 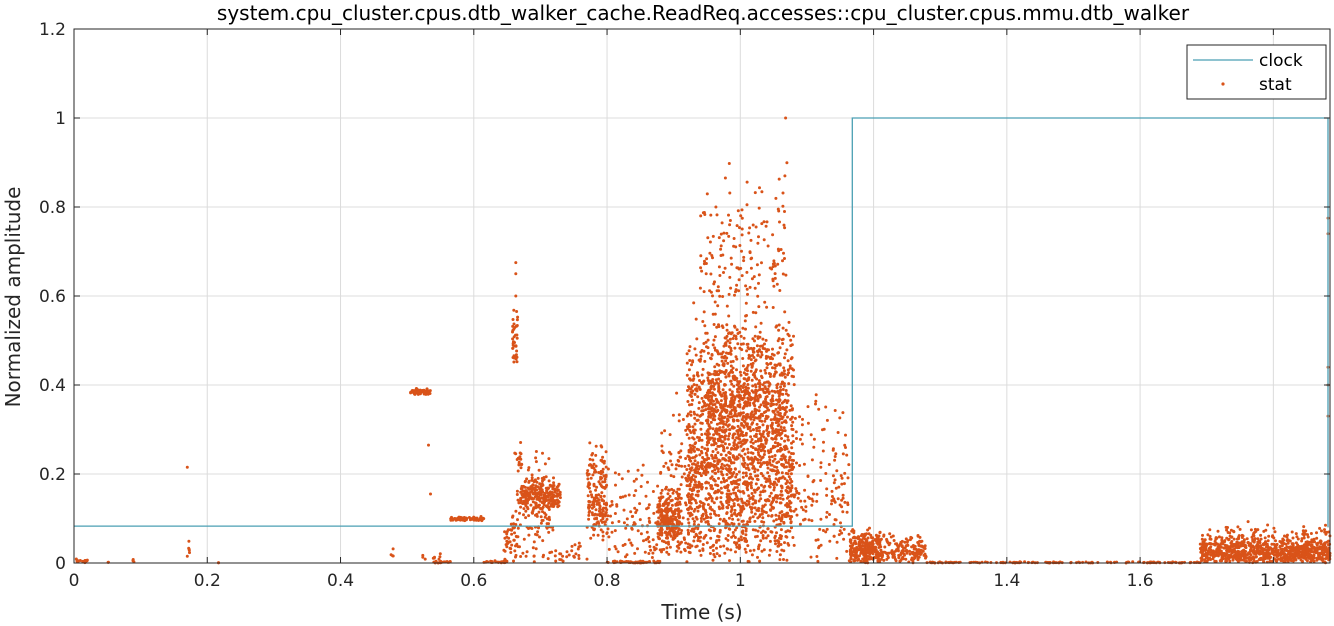 What do you see at coordinates (784, 368) in the screenshot?
I see `stat-point-2049` at bounding box center [784, 368].